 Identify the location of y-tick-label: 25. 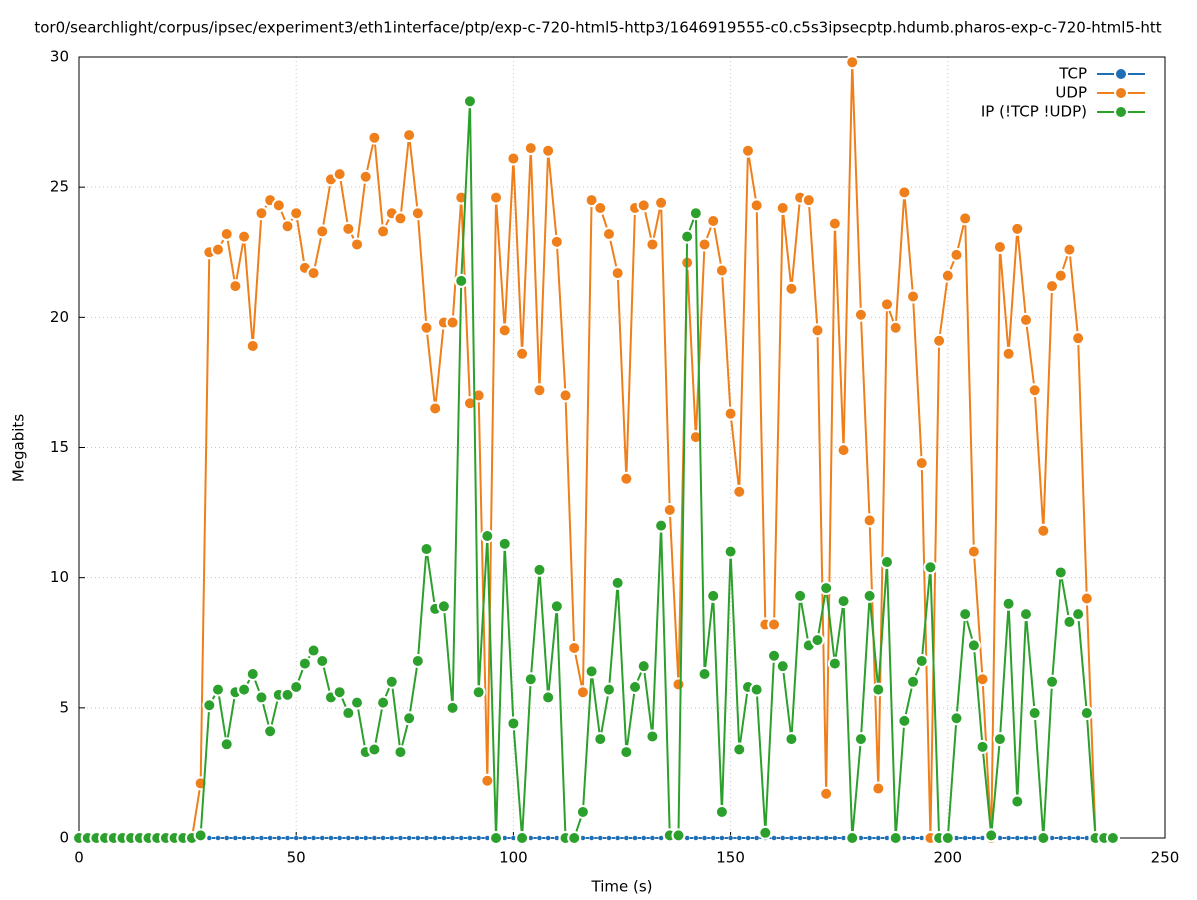
(59, 187).